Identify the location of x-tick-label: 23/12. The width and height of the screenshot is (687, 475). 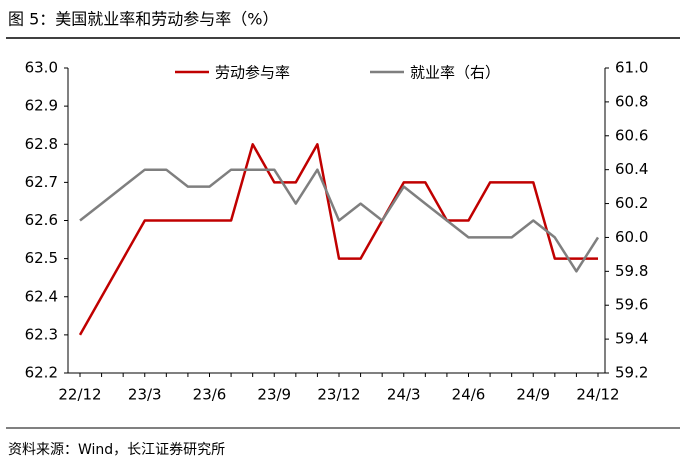
(338, 395).